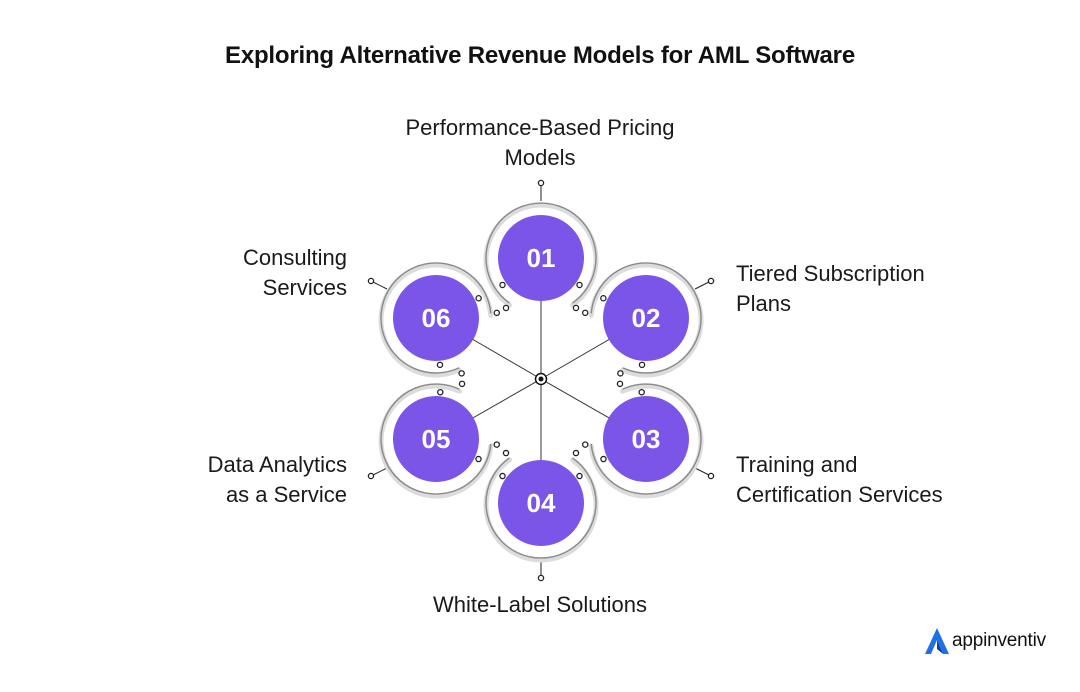  I want to click on node-label-06-line-2: Services, so click(304, 287).